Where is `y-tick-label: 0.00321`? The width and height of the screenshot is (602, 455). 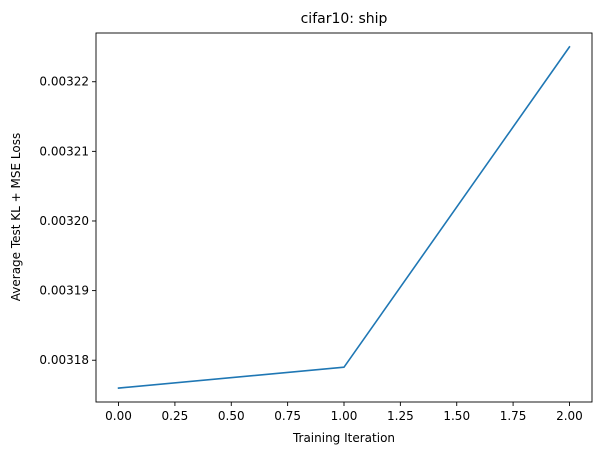
y-tick-label: 0.00321 is located at coordinates (64, 151).